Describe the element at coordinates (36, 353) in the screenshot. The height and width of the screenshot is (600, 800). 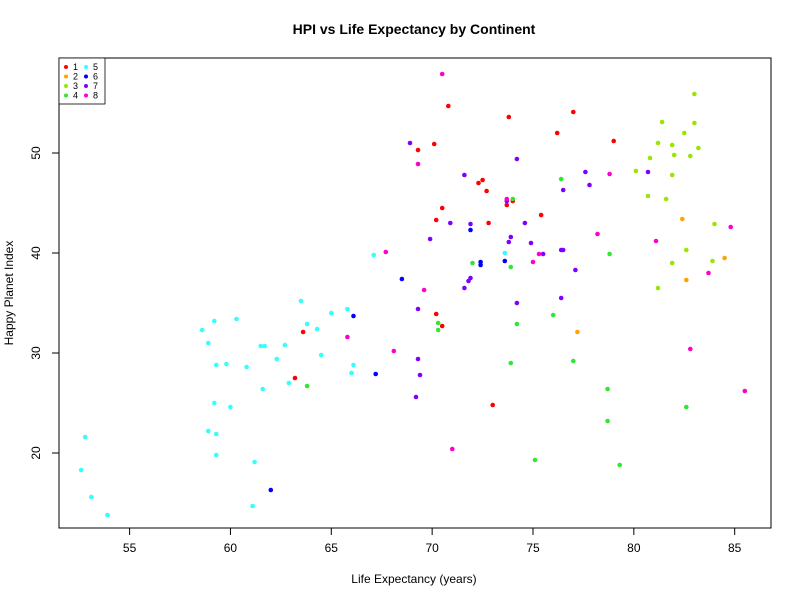
I see `y-tick-label: 30` at that location.